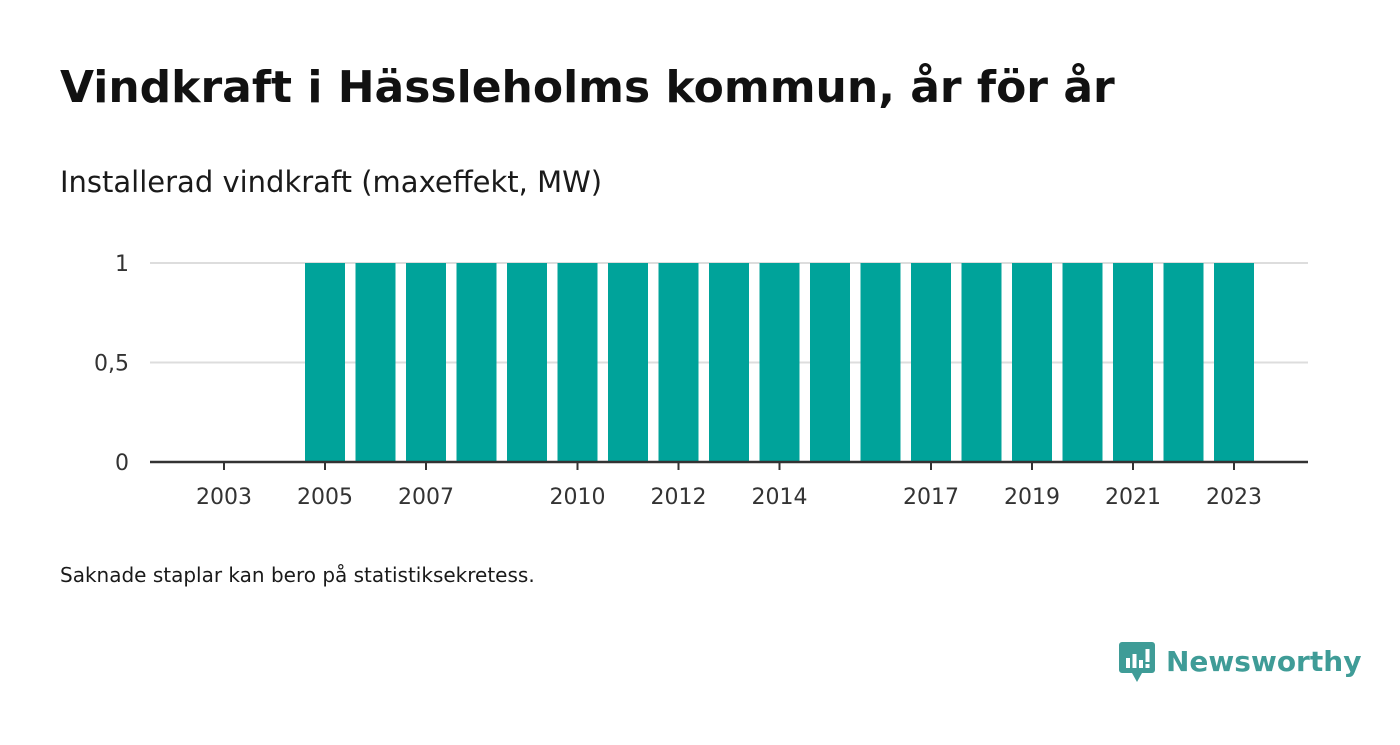 The height and width of the screenshot is (745, 1400). Describe the element at coordinates (1133, 362) in the screenshot. I see `bar-2021` at that location.